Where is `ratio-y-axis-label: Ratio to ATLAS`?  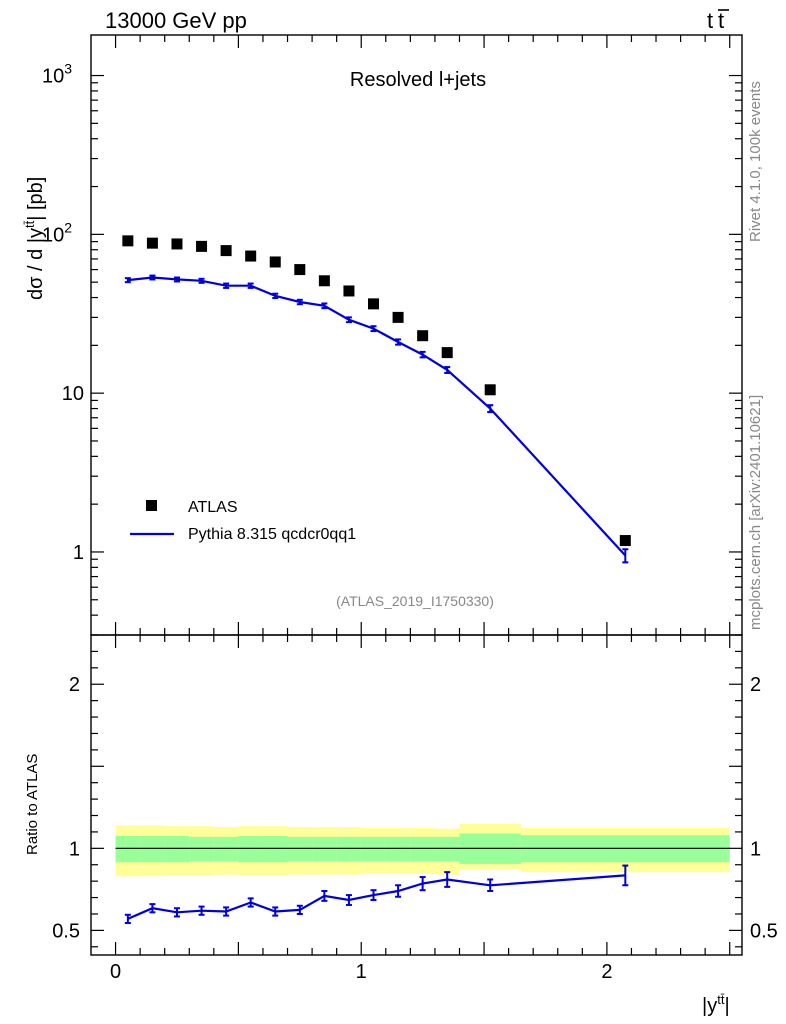
ratio-y-axis-label: Ratio to ATLAS is located at coordinates (32, 804).